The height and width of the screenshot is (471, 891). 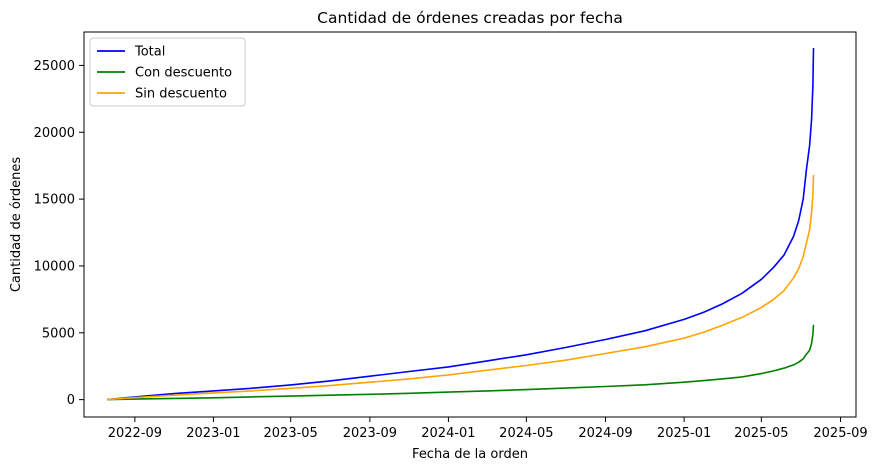 What do you see at coordinates (54, 133) in the screenshot?
I see `y-tick-label: 20000` at bounding box center [54, 133].